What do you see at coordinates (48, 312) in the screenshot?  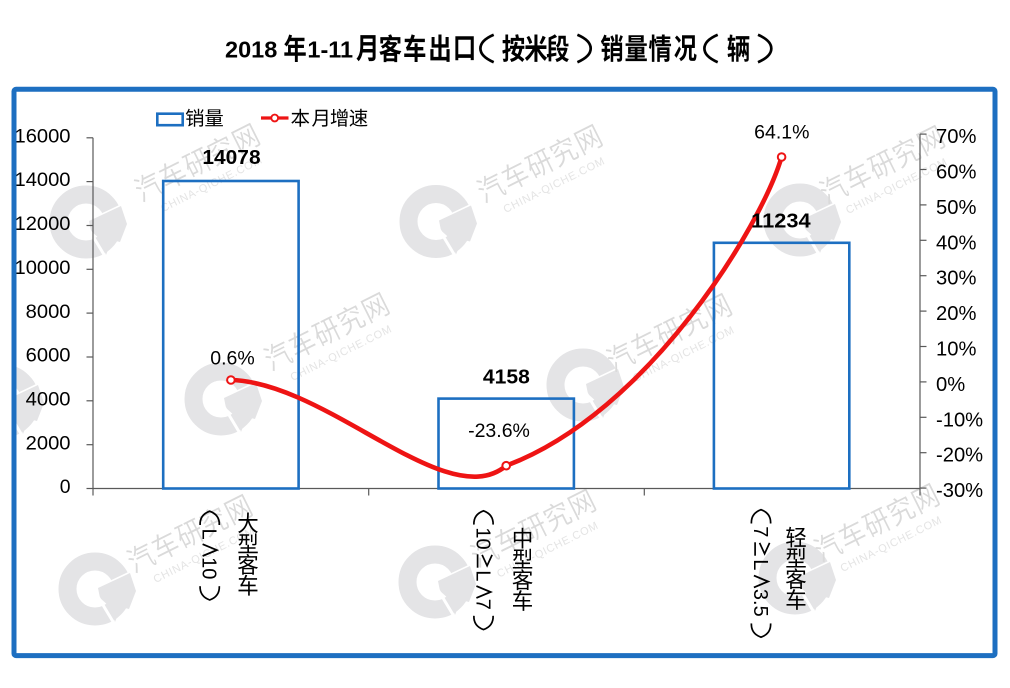 I see `svg-text: 8000` at bounding box center [48, 312].